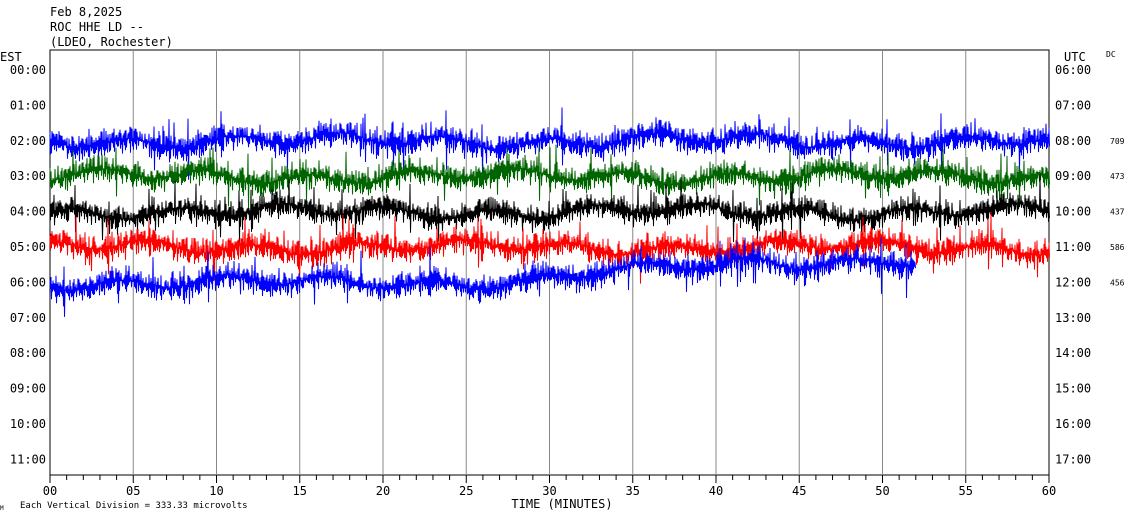 Image resolution: width=1130 pixels, height=519 pixels. Describe the element at coordinates (633, 491) in the screenshot. I see `x-tick-label: 35` at that location.